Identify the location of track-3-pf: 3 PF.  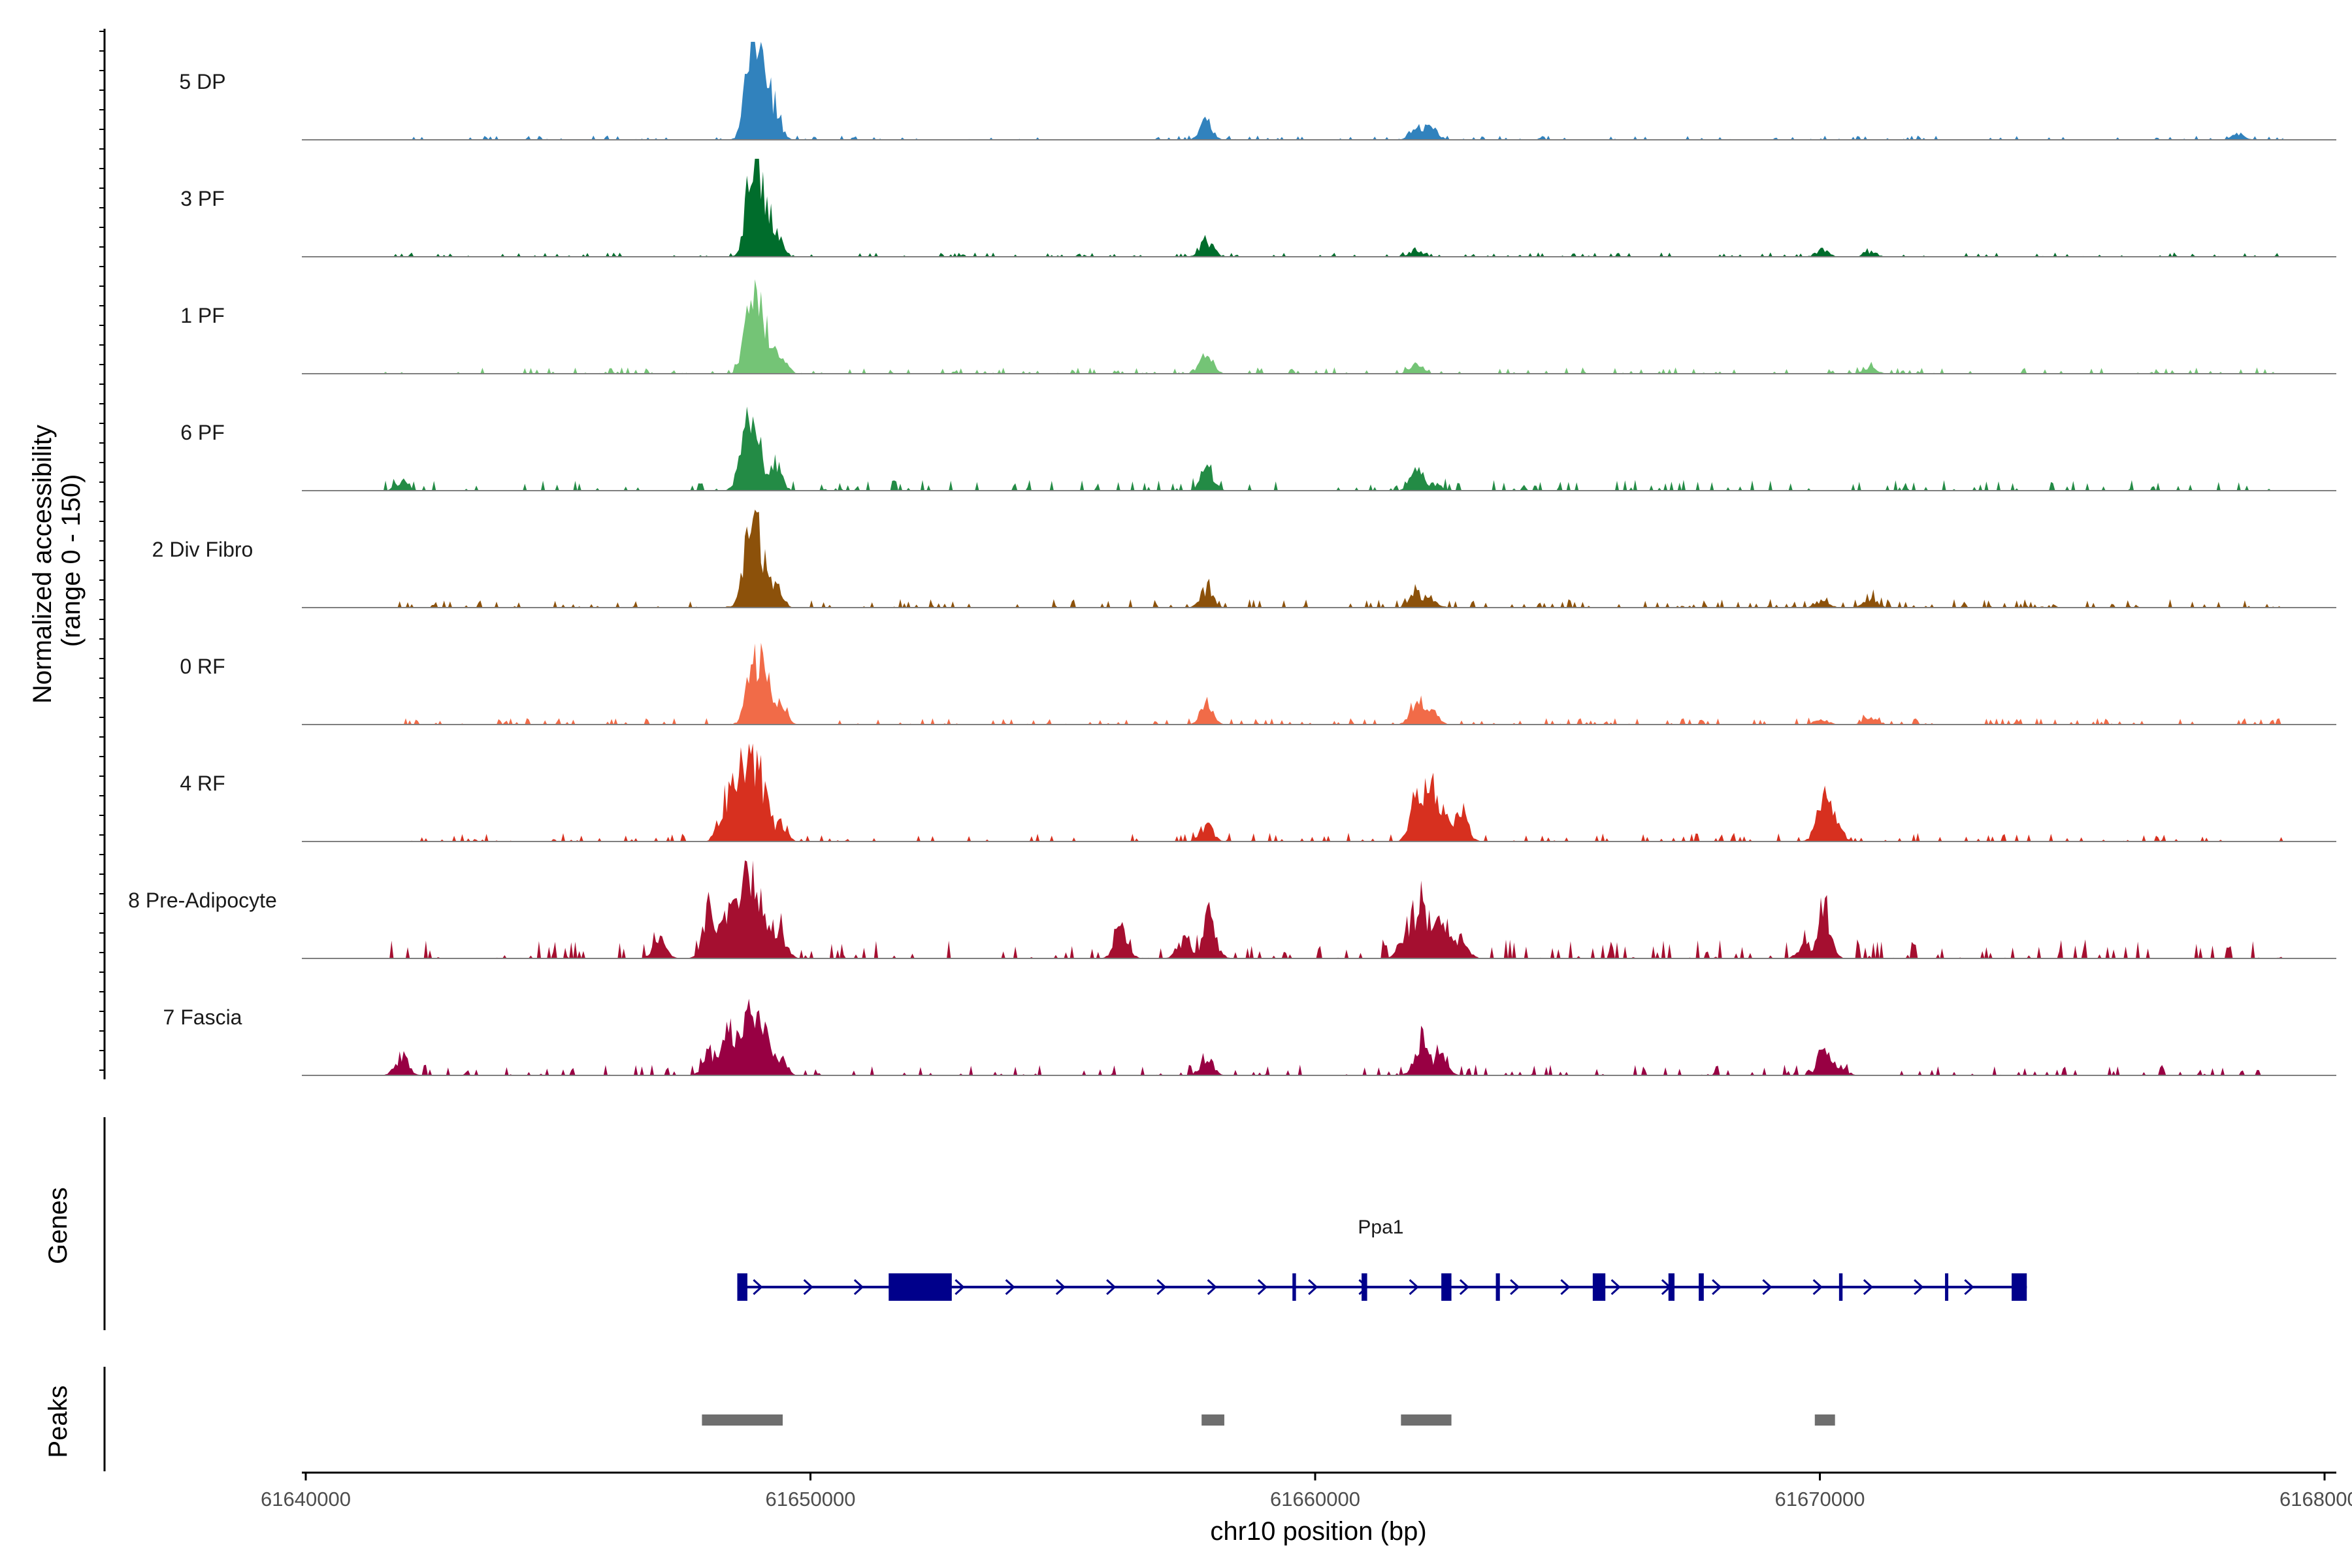
(1258, 208).